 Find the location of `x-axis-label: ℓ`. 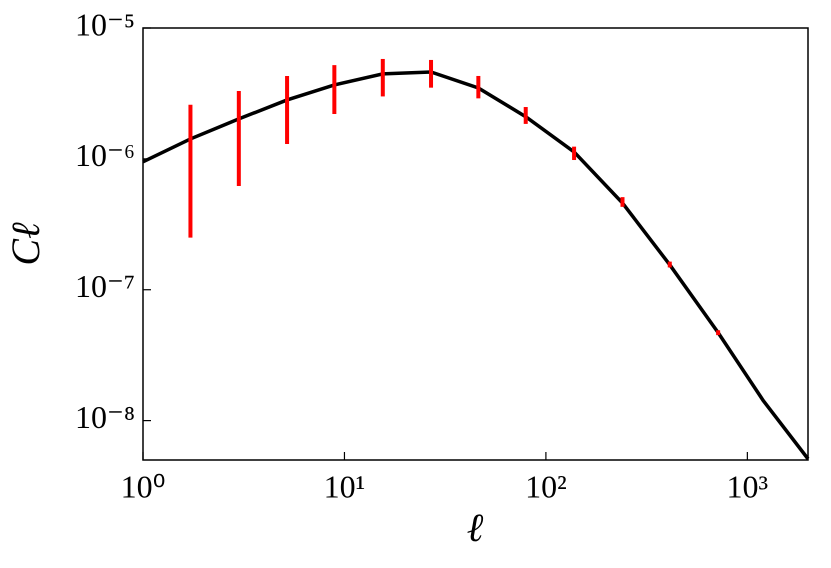

x-axis-label: ℓ is located at coordinates (475, 527).